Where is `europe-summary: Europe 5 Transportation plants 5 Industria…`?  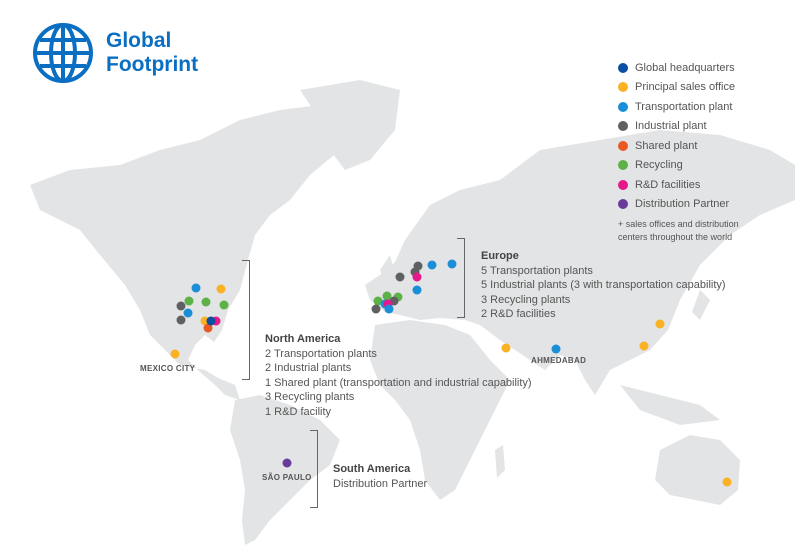 europe-summary: Europe 5 Transportation plants 5 Industria… is located at coordinates (603, 285).